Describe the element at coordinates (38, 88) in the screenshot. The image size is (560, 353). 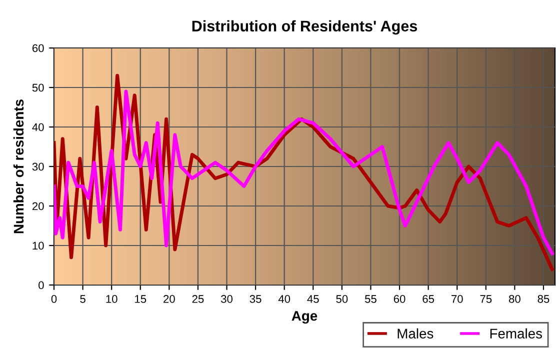
I see `y-tick-label: 50` at that location.